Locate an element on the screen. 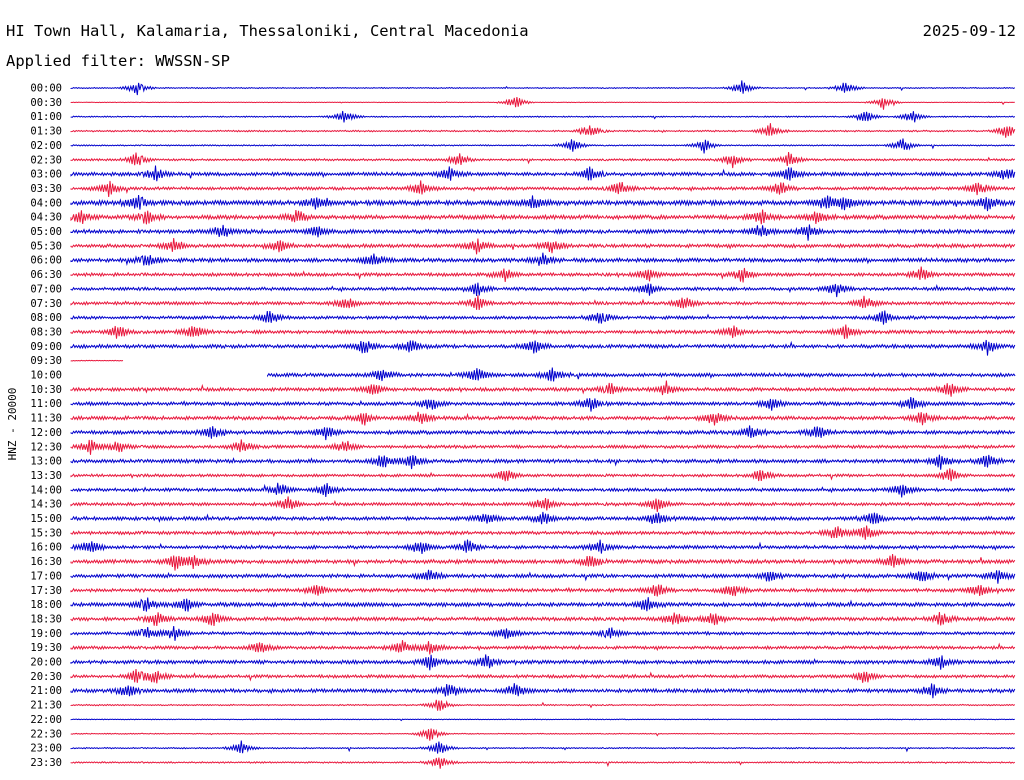  time-tick-label: 16:00 is located at coordinates (46, 548).